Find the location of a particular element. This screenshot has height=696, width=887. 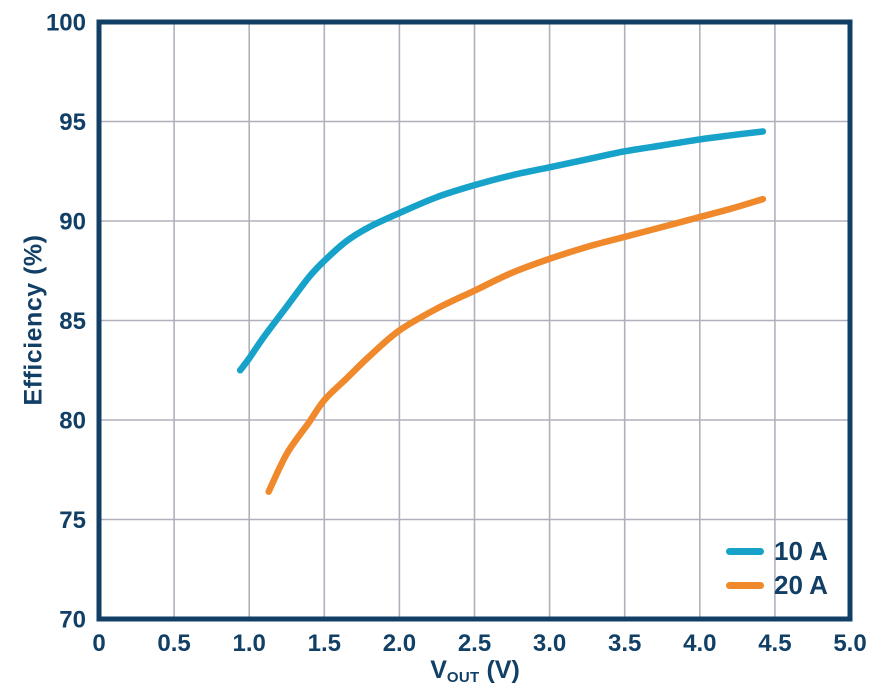

x-axis-title-main: V is located at coordinates (438, 670).